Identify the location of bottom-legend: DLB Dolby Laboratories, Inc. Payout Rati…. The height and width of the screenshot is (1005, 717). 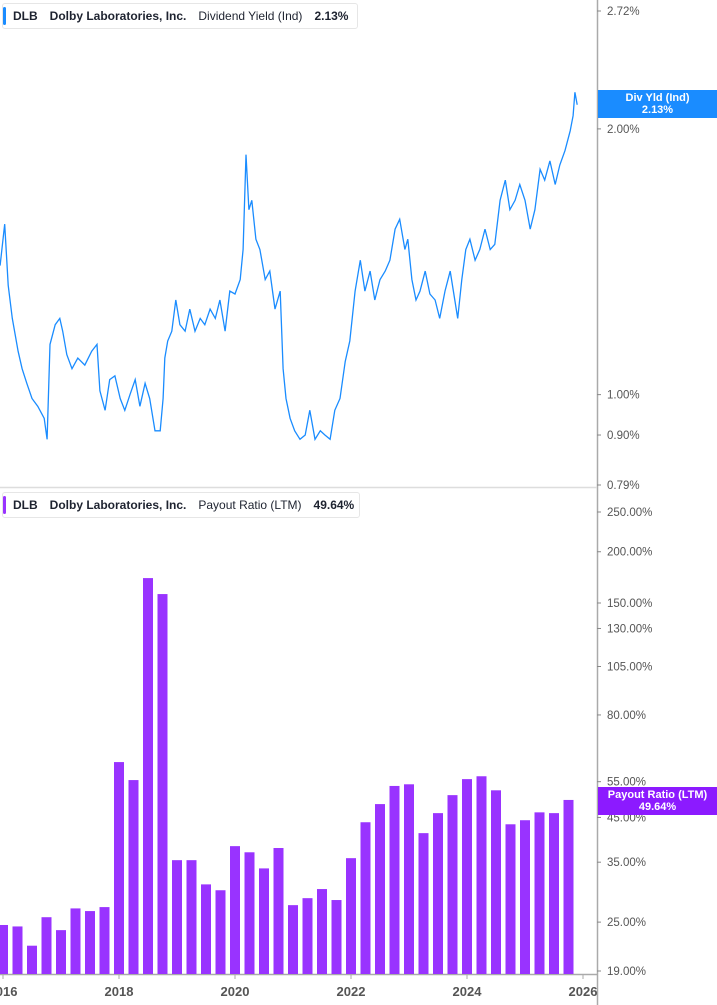
(181, 505).